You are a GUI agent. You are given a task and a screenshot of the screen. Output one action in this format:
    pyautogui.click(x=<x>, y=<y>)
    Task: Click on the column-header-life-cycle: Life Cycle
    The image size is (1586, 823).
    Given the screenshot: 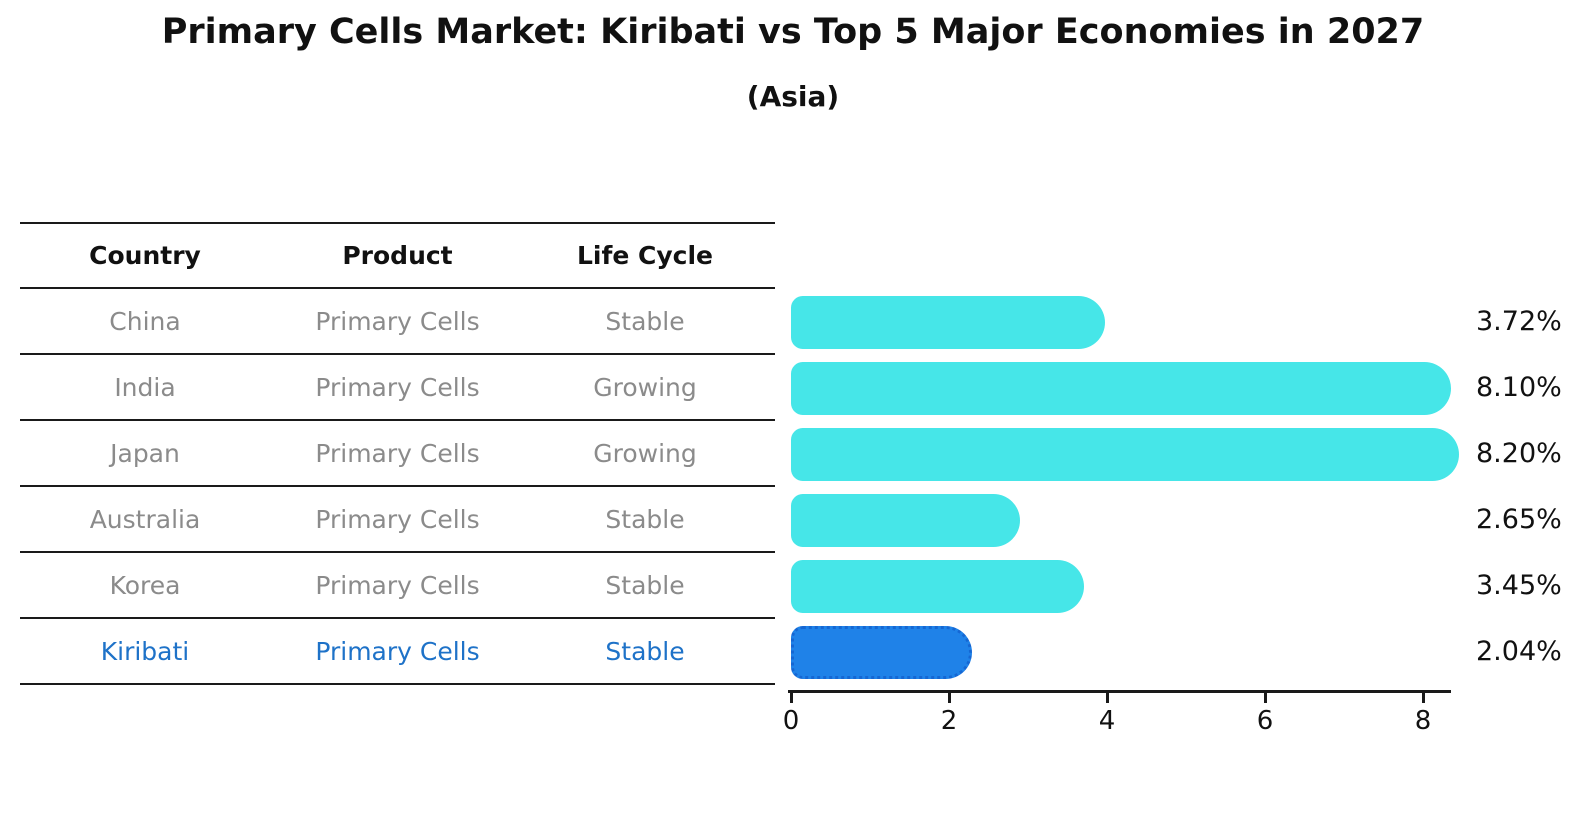 What is the action you would take?
    pyautogui.click(x=645, y=255)
    